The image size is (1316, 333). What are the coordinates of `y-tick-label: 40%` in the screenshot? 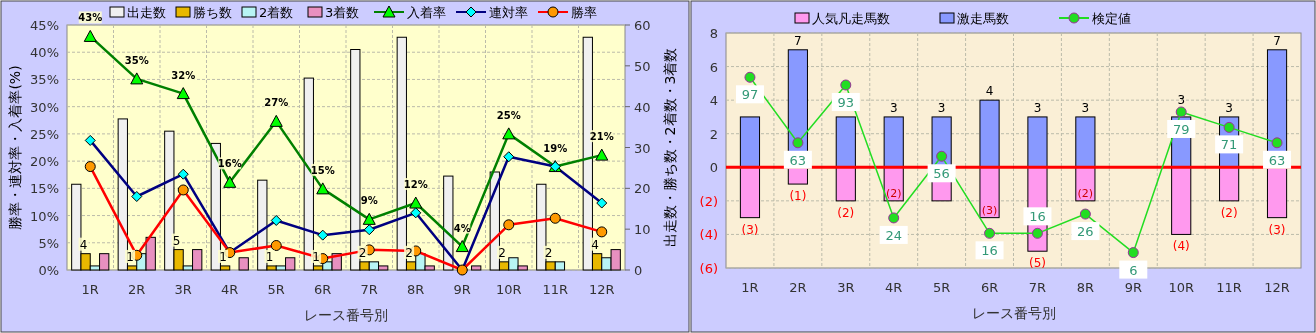 It's located at (44, 53).